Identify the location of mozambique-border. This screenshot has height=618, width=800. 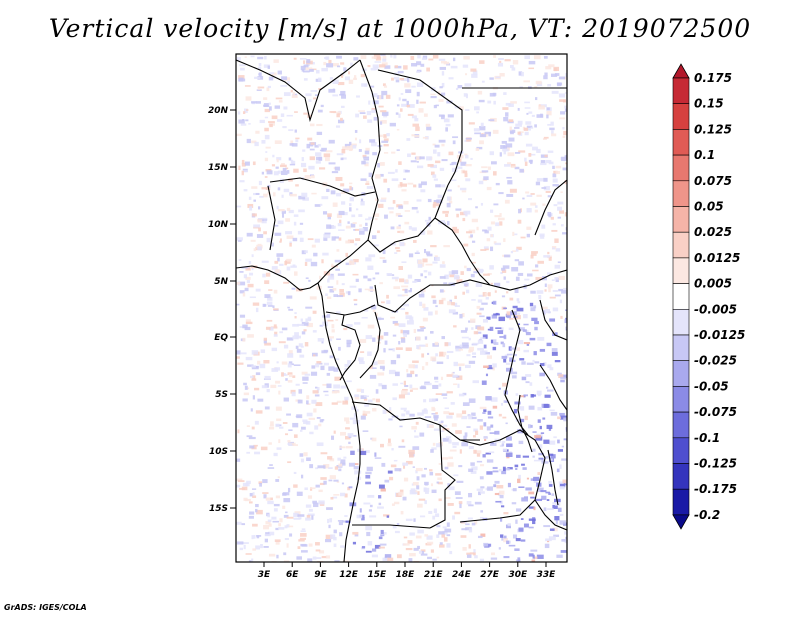
(550, 515).